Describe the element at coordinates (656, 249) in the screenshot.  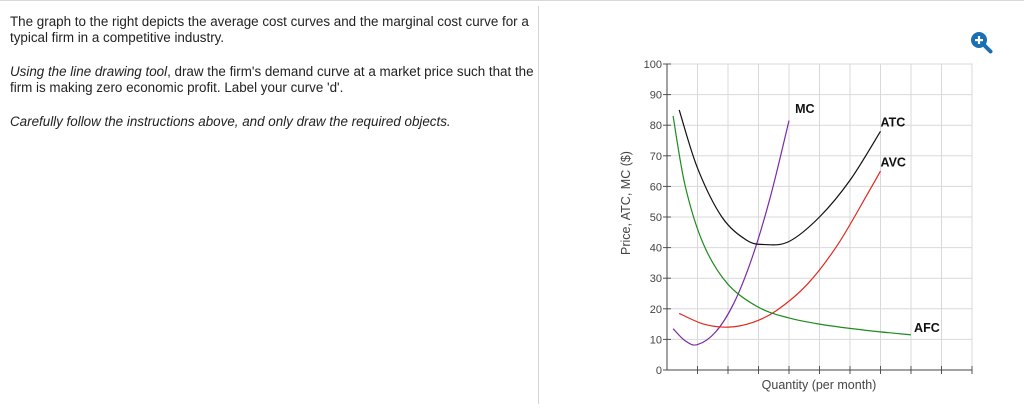
I see `y-tick-label: 40` at that location.